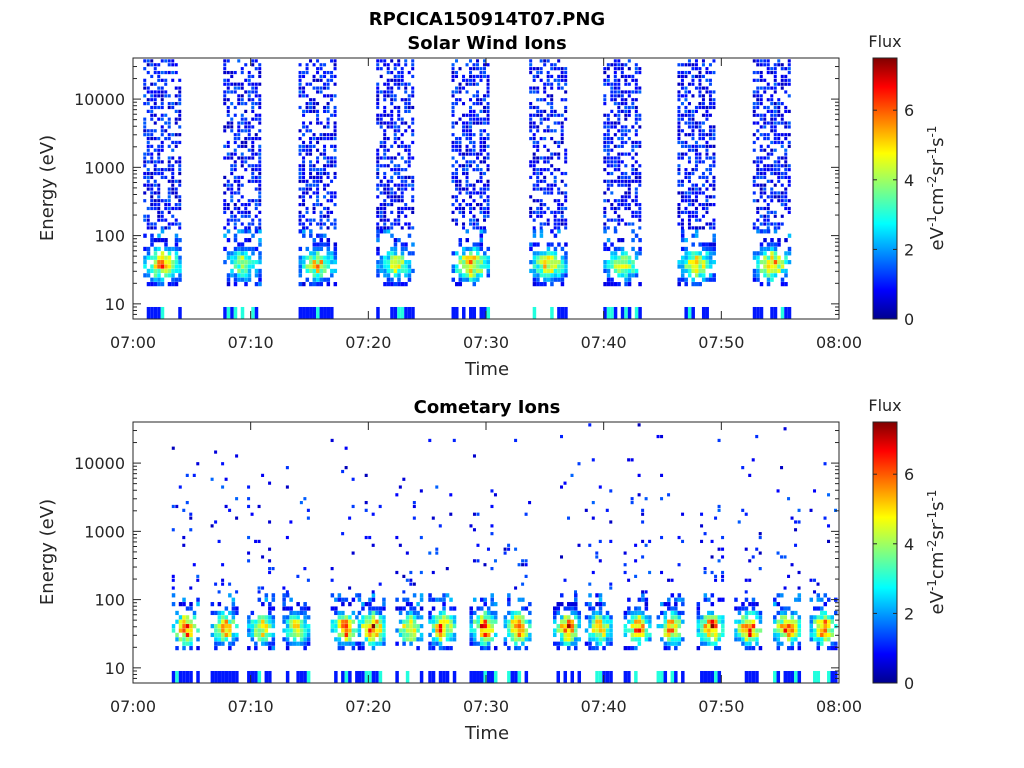 The image size is (1024, 768). What do you see at coordinates (936, 188) in the screenshot?
I see `colorbar-label: eV-1cm-2sr-1s-1` at bounding box center [936, 188].